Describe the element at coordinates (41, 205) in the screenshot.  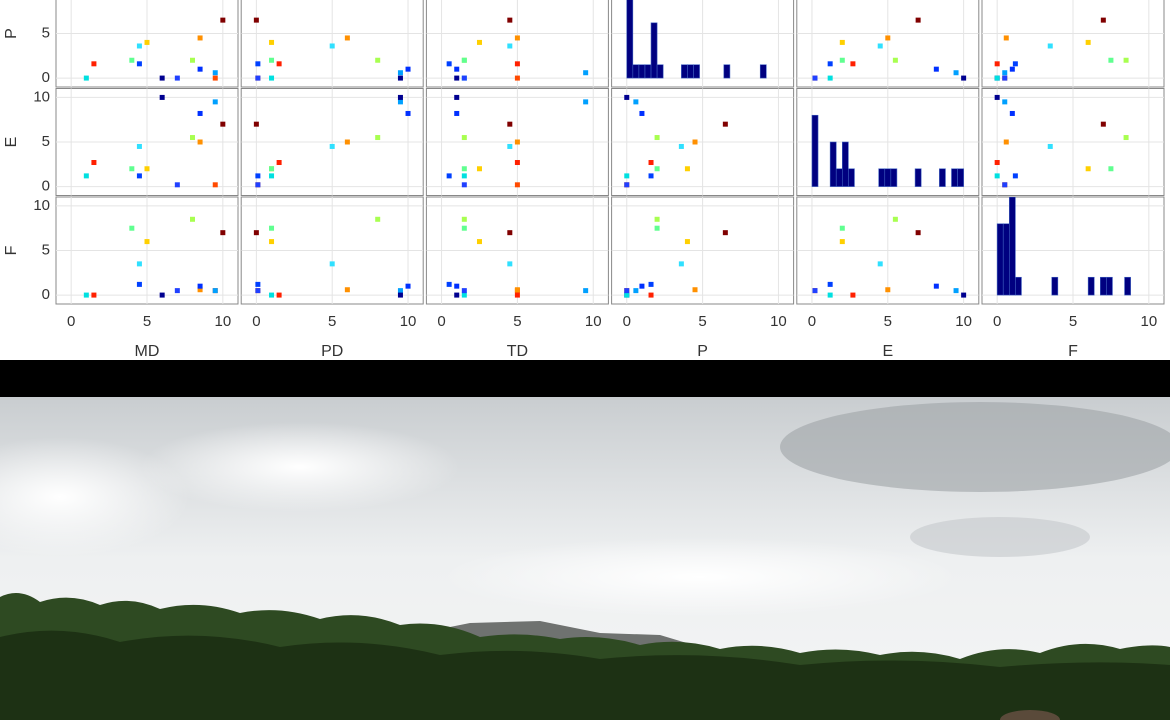
I see `y-tick-label: 10` at that location.